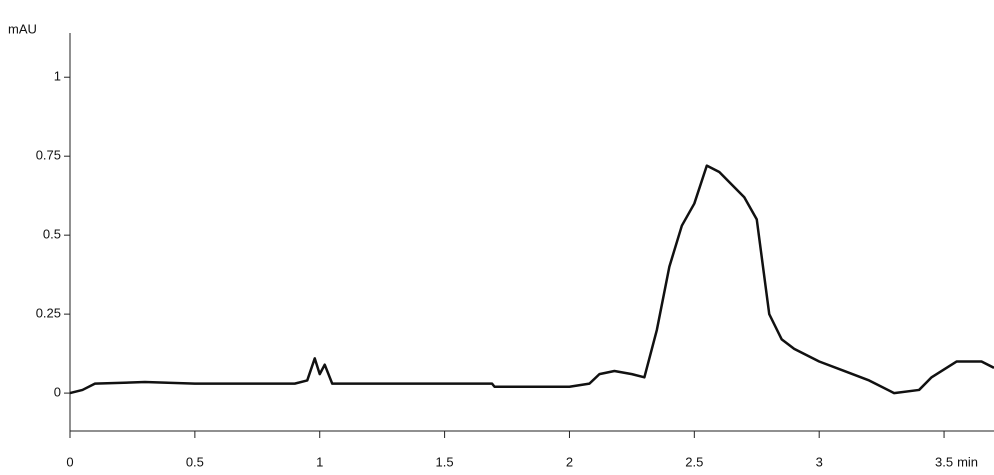 The width and height of the screenshot is (994, 475). What do you see at coordinates (57, 76) in the screenshot?
I see `y-tick-label: 1` at bounding box center [57, 76].